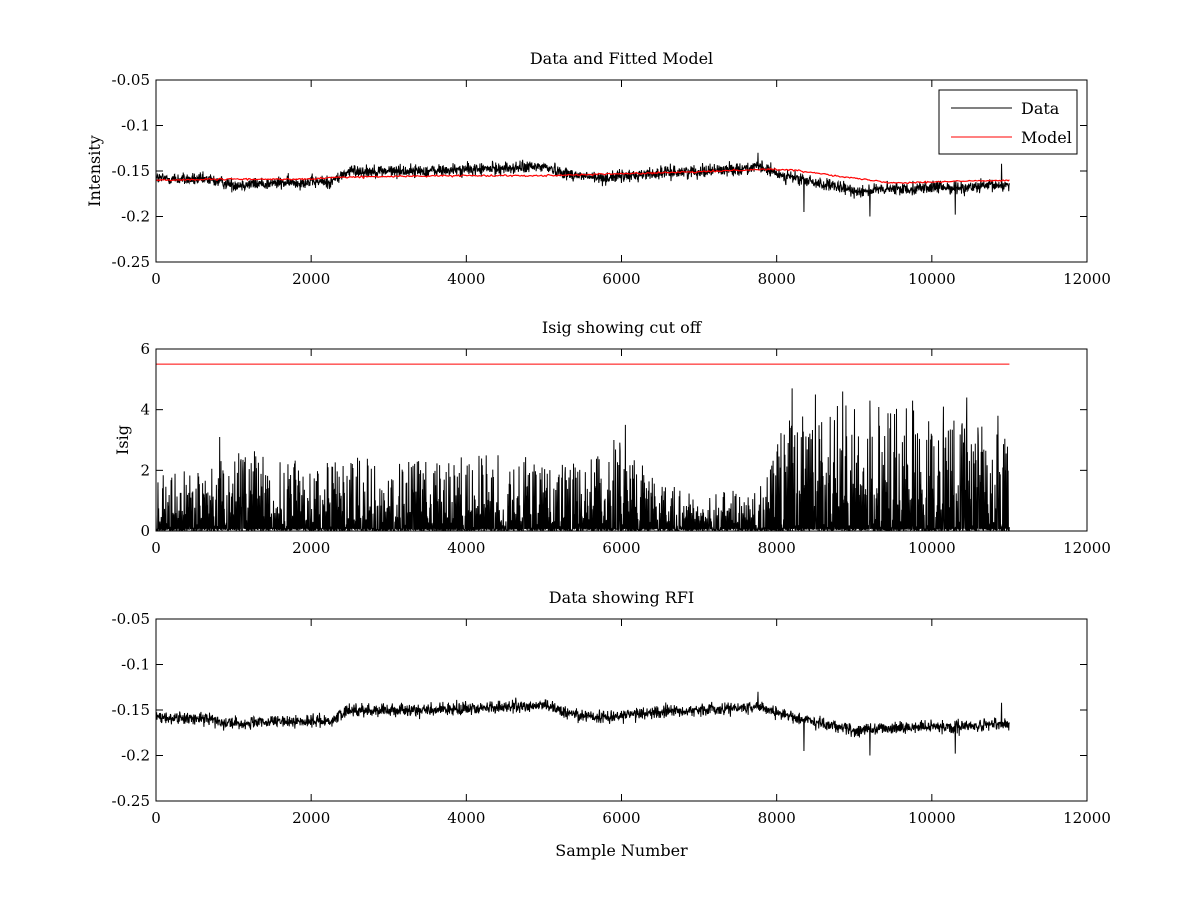 The height and width of the screenshot is (900, 1200). I want to click on chart-title: Isig showing cut off, so click(622, 327).